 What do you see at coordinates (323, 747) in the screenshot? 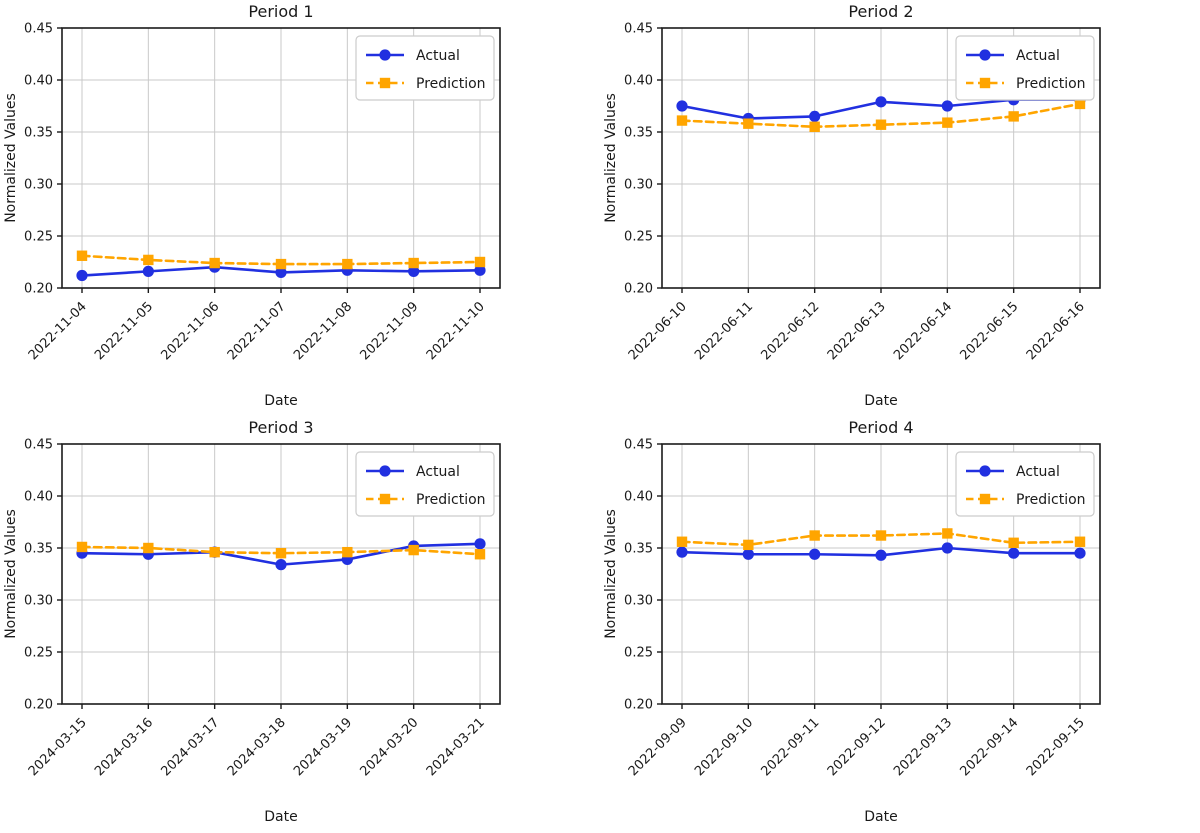
I see `x-tick-label: 2024-03-19` at bounding box center [323, 747].